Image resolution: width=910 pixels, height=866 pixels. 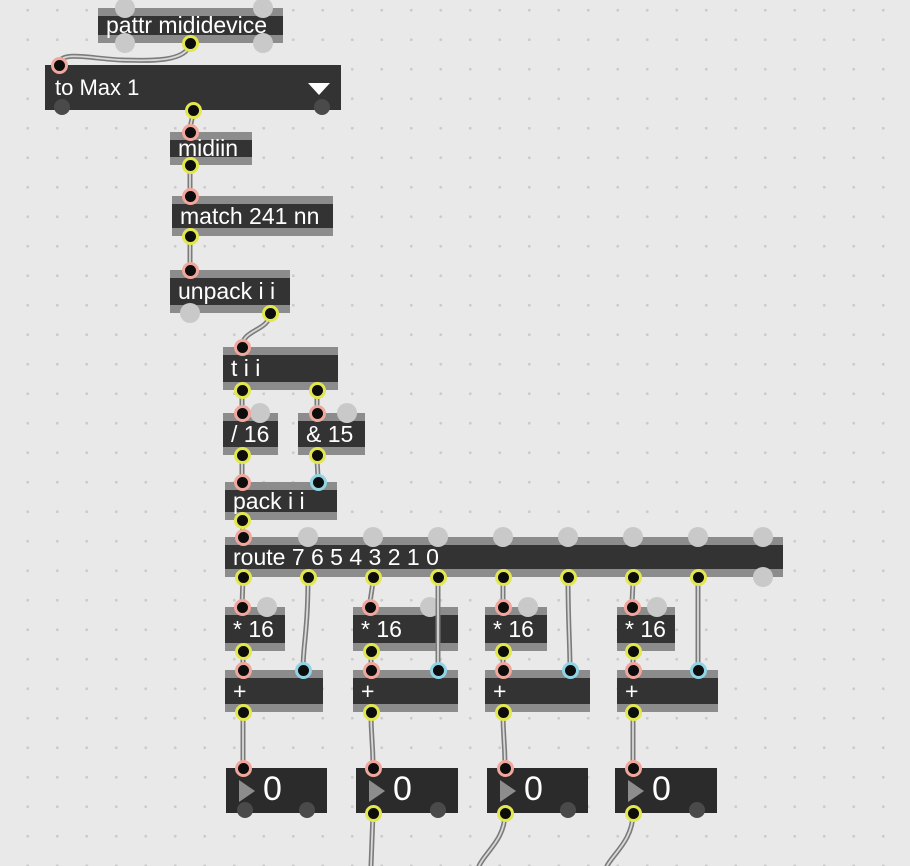 I want to click on outlet-object-box-pattr, so click(x=190, y=43).